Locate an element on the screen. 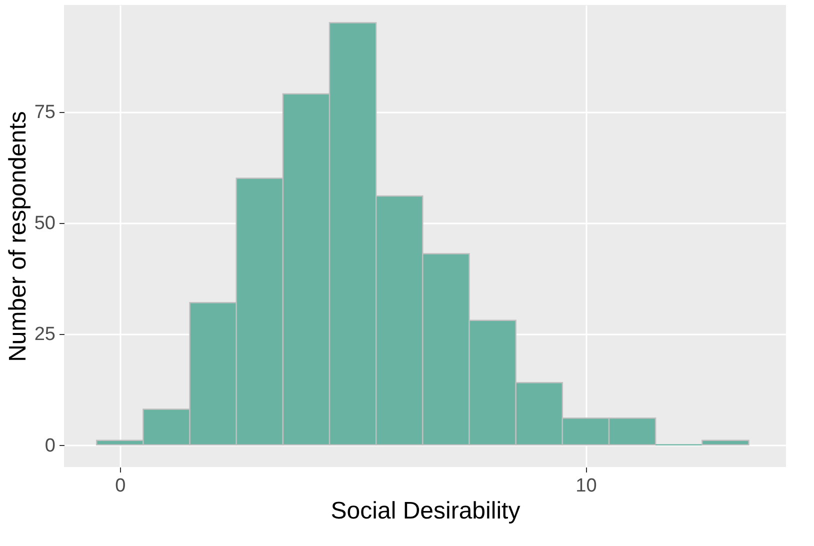  y-tick-label: 50 is located at coordinates (45, 223).